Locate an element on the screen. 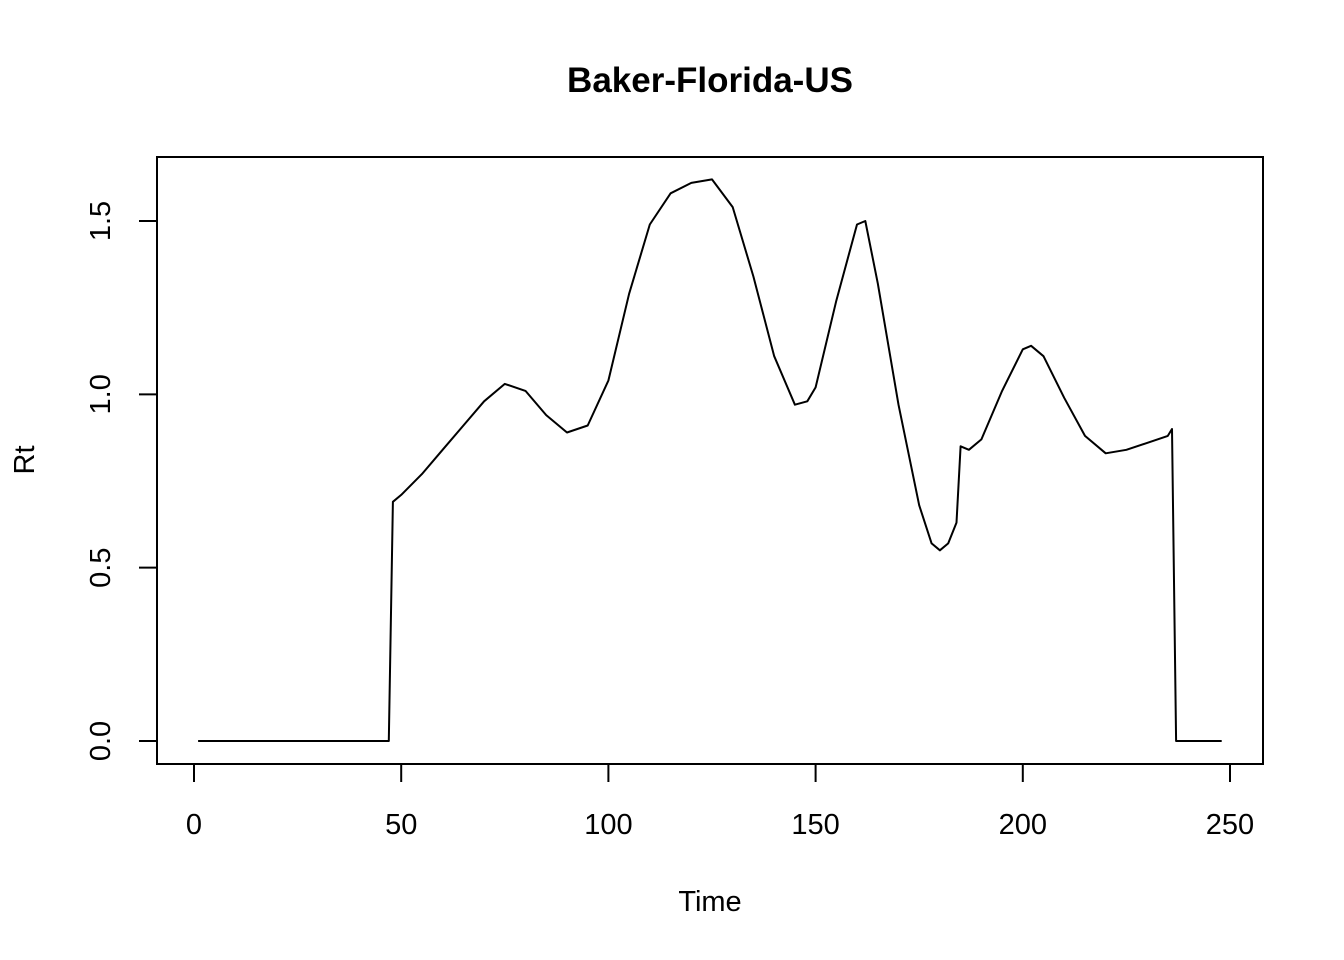  x-tick-label: 50 is located at coordinates (401, 825).